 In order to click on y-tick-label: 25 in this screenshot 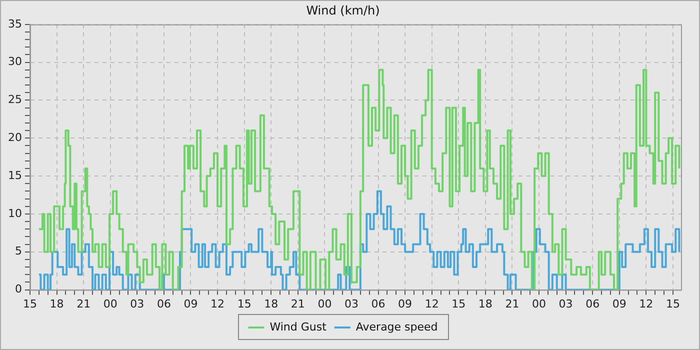, I will do `click(15, 99)`.